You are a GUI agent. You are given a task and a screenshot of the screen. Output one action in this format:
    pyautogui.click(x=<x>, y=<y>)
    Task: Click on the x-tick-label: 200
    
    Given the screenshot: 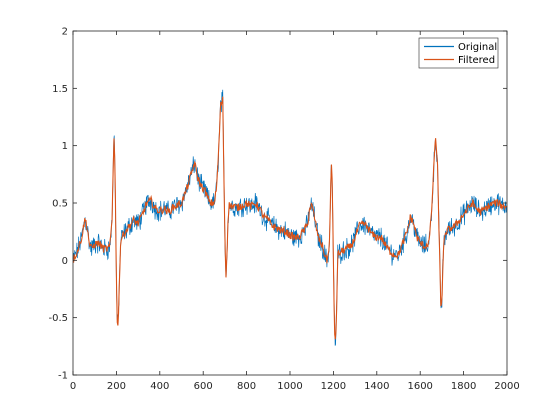 What is the action you would take?
    pyautogui.click(x=116, y=386)
    